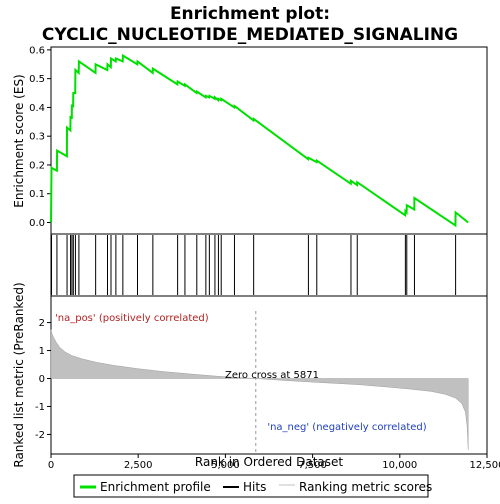  Describe the element at coordinates (40, 435) in the screenshot. I see `metric-tick-label: -2` at that location.